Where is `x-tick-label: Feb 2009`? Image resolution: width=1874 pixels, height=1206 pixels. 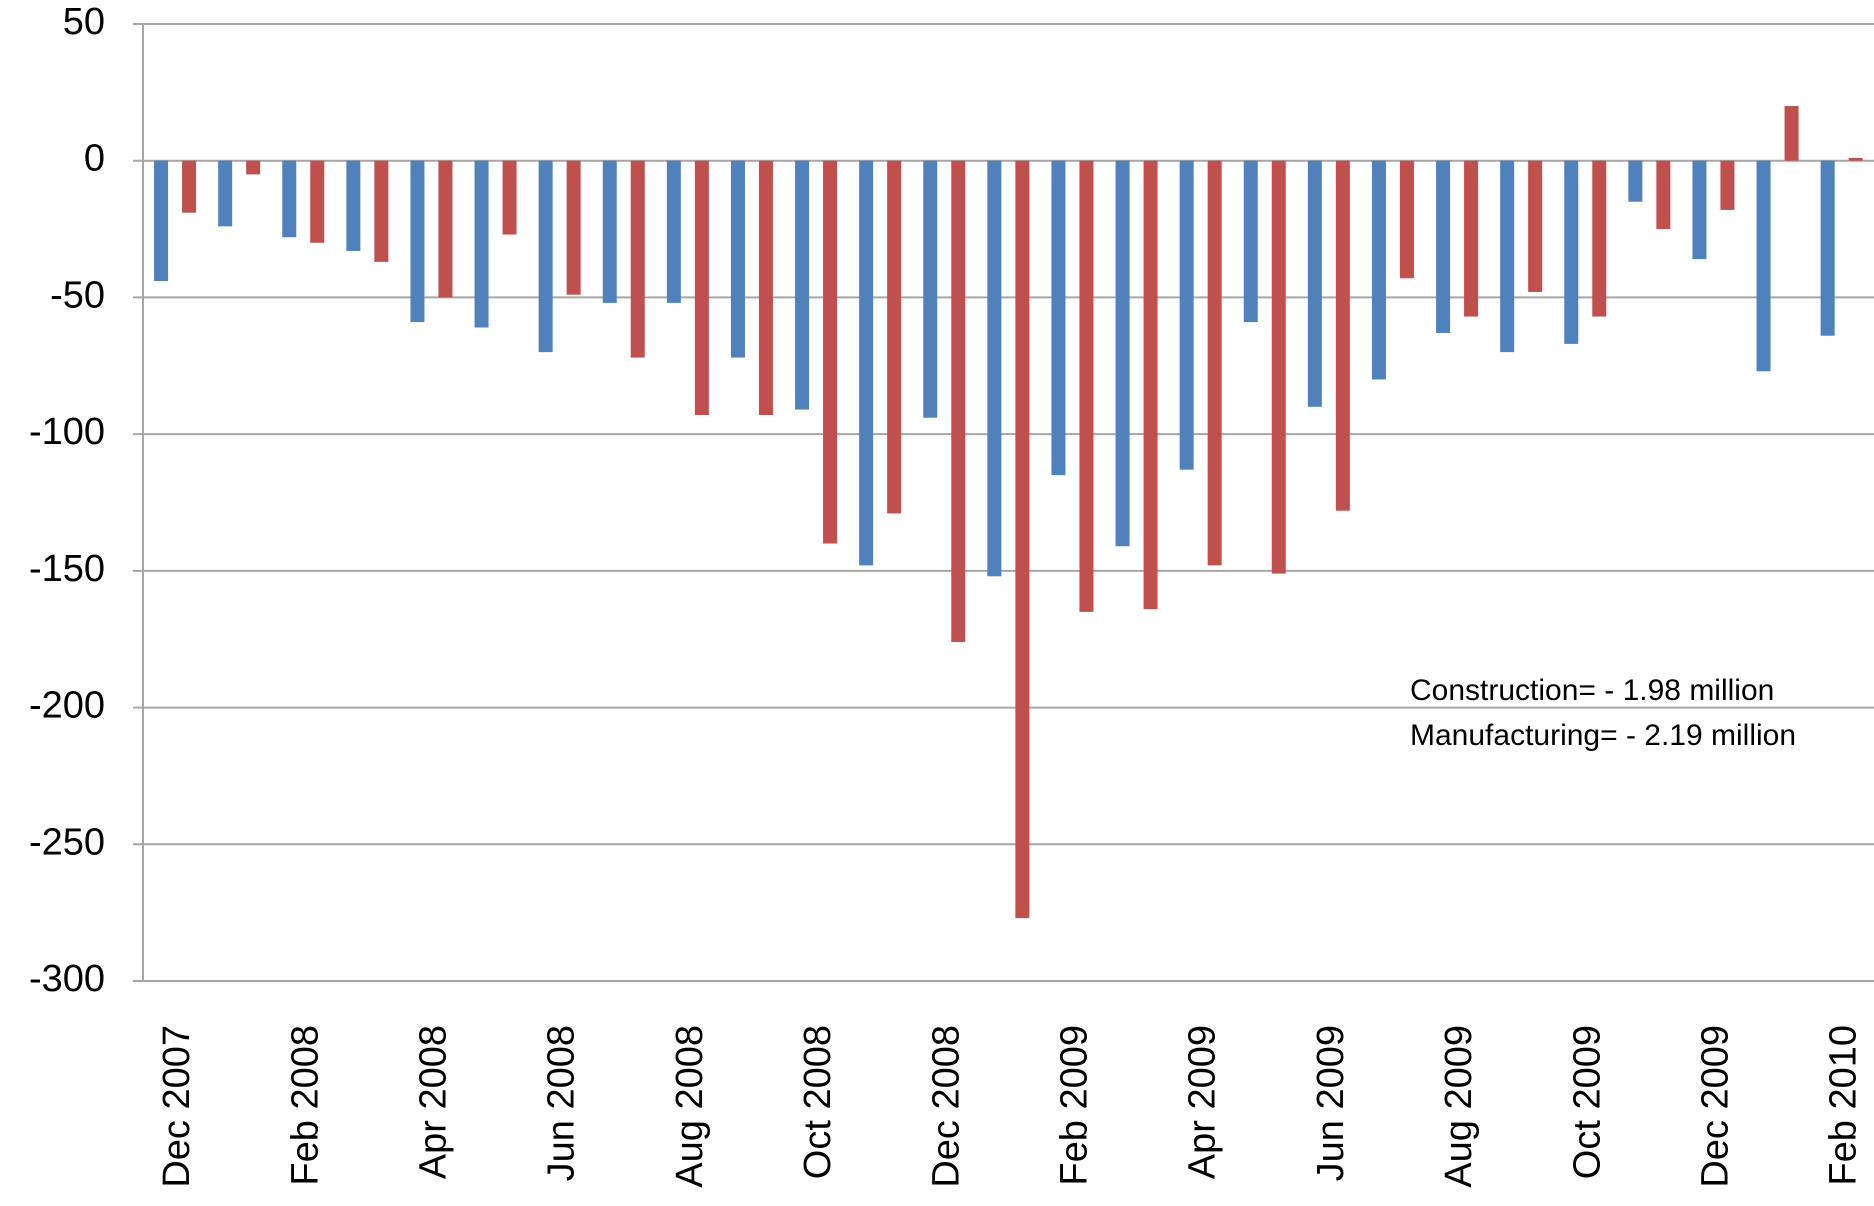 x-tick-label: Feb 2009 is located at coordinates (1074, 1105).